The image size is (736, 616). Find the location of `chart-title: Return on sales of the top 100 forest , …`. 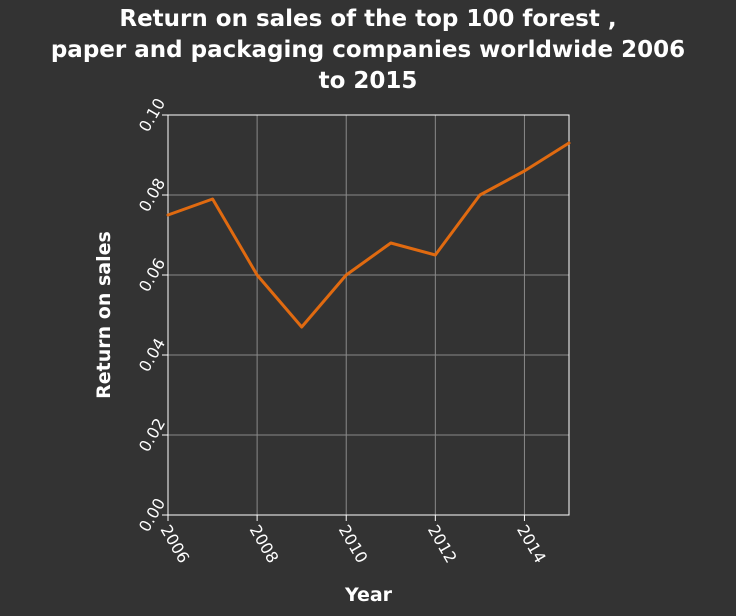

chart-title: Return on sales of the top 100 forest , … is located at coordinates (368, 50).